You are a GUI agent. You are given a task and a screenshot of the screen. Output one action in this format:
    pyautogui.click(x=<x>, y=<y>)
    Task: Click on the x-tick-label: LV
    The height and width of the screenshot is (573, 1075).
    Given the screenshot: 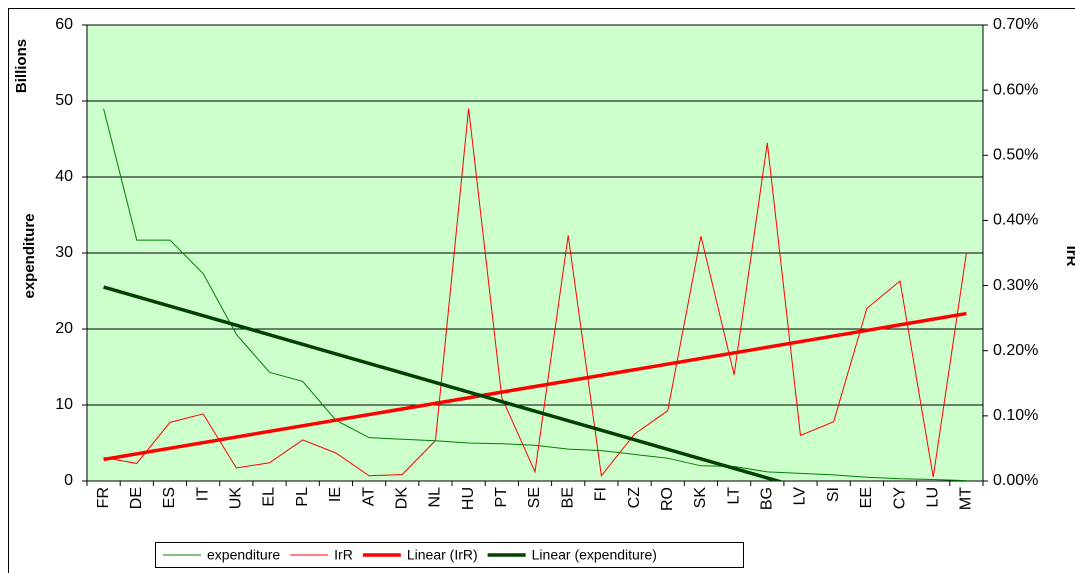 What is the action you would take?
    pyautogui.click(x=800, y=496)
    